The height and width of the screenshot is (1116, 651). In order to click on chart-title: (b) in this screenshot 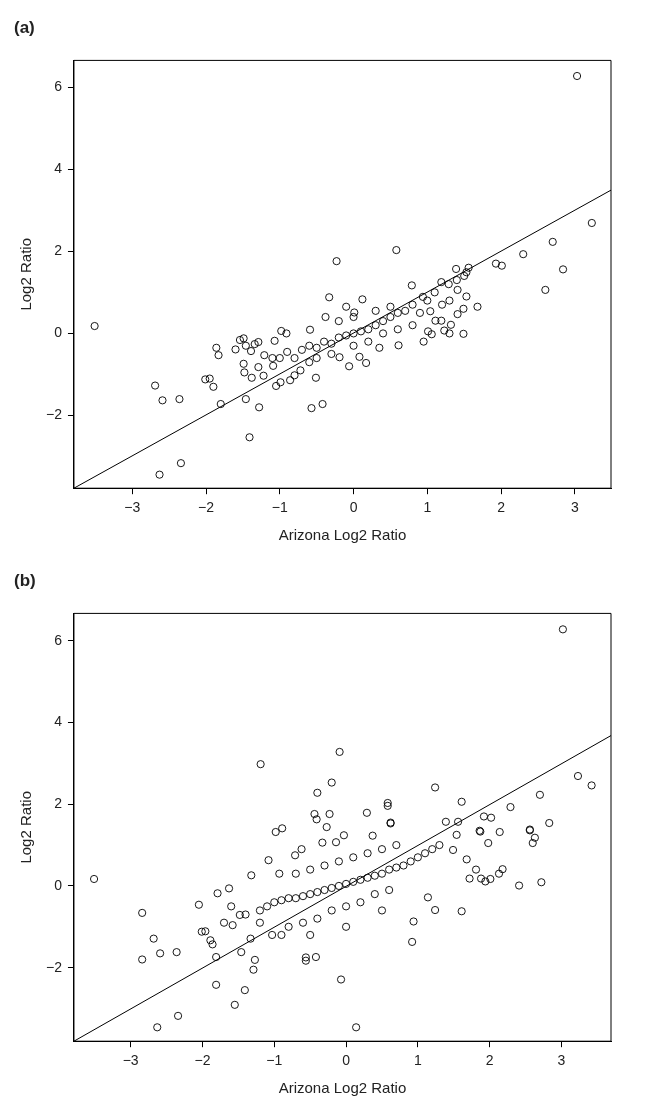, I will do `click(25, 580)`.